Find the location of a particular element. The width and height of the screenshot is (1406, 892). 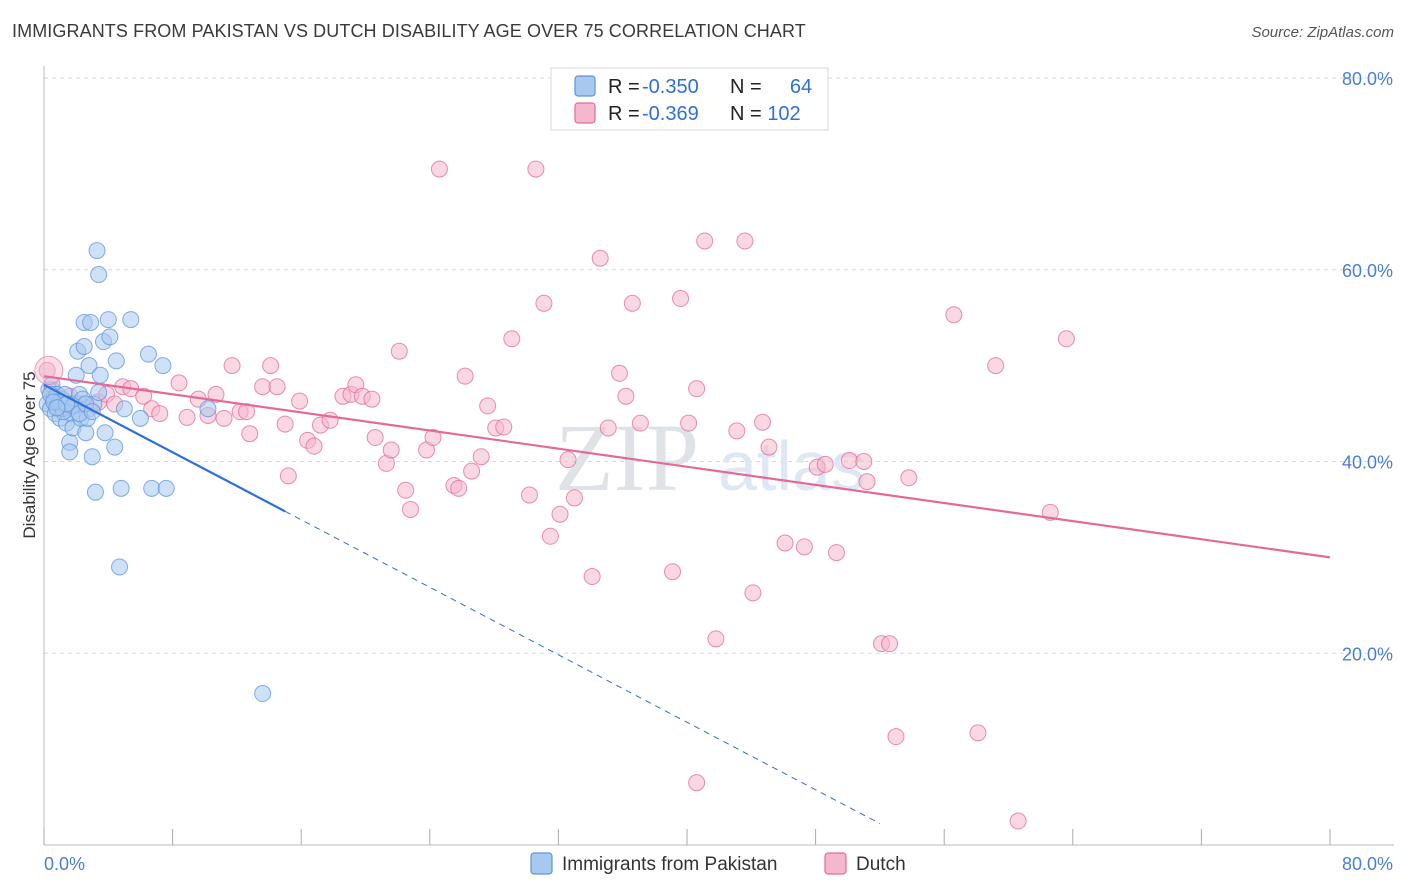

series-legend: Immigrants from Pakistan Dutch is located at coordinates (718, 863).